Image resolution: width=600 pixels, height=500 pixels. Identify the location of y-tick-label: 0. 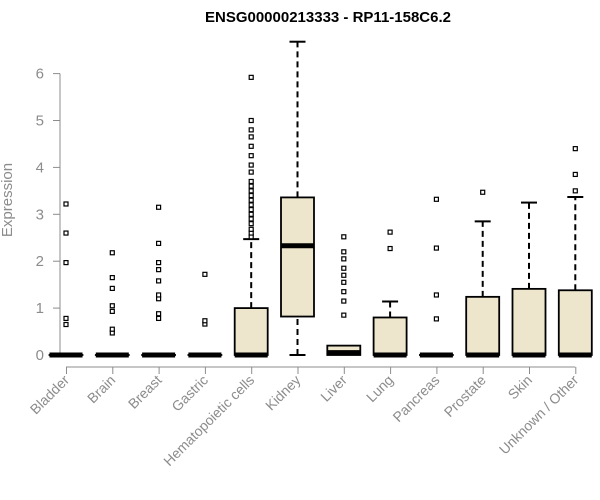
(40, 355).